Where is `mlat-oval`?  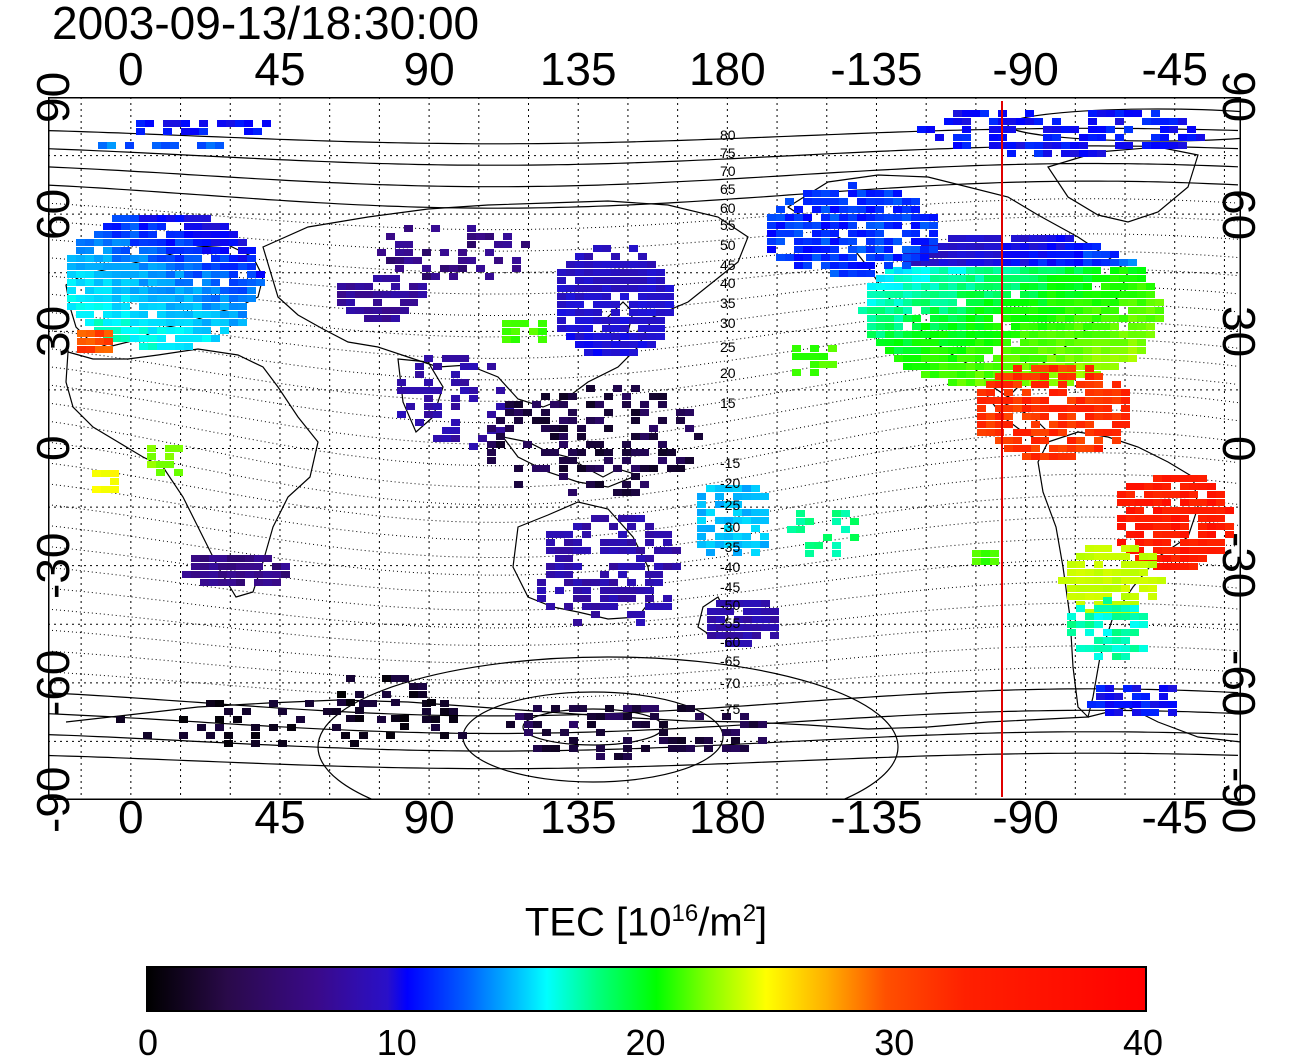
mlat-oval is located at coordinates (608, 728).